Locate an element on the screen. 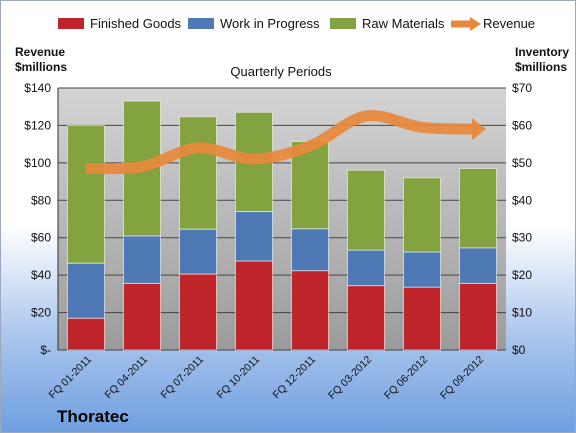 The image size is (576, 433). legend-label: Raw Materials is located at coordinates (403, 23).